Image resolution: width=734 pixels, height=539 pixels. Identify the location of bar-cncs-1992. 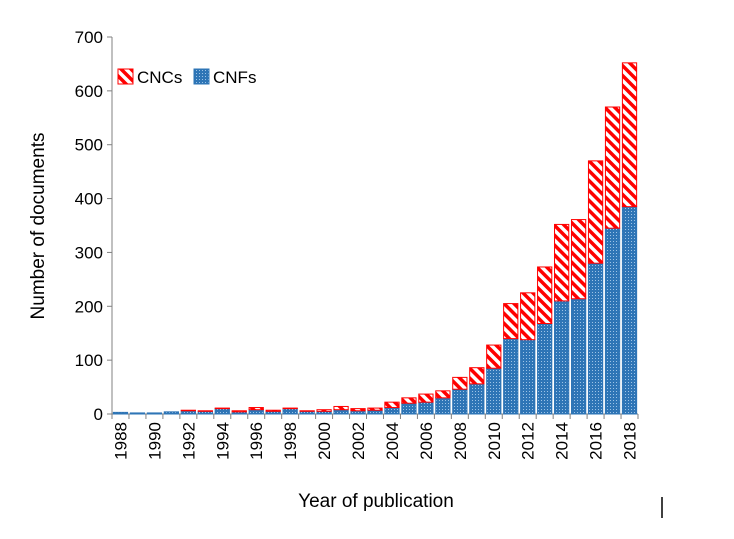
(188, 410).